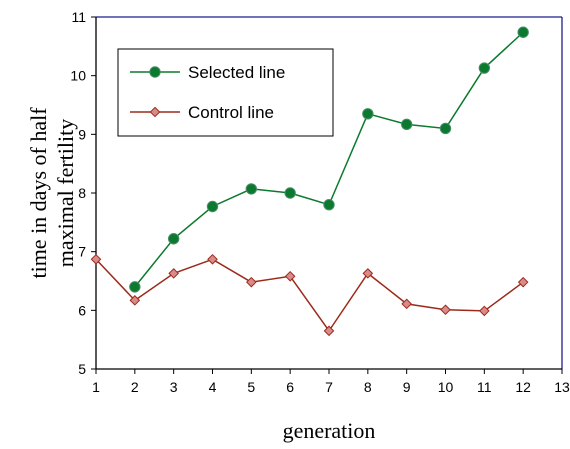 The height and width of the screenshot is (449, 570). What do you see at coordinates (52, 193) in the screenshot?
I see `y-axis-label: time in days of halfmaximal fertility` at bounding box center [52, 193].